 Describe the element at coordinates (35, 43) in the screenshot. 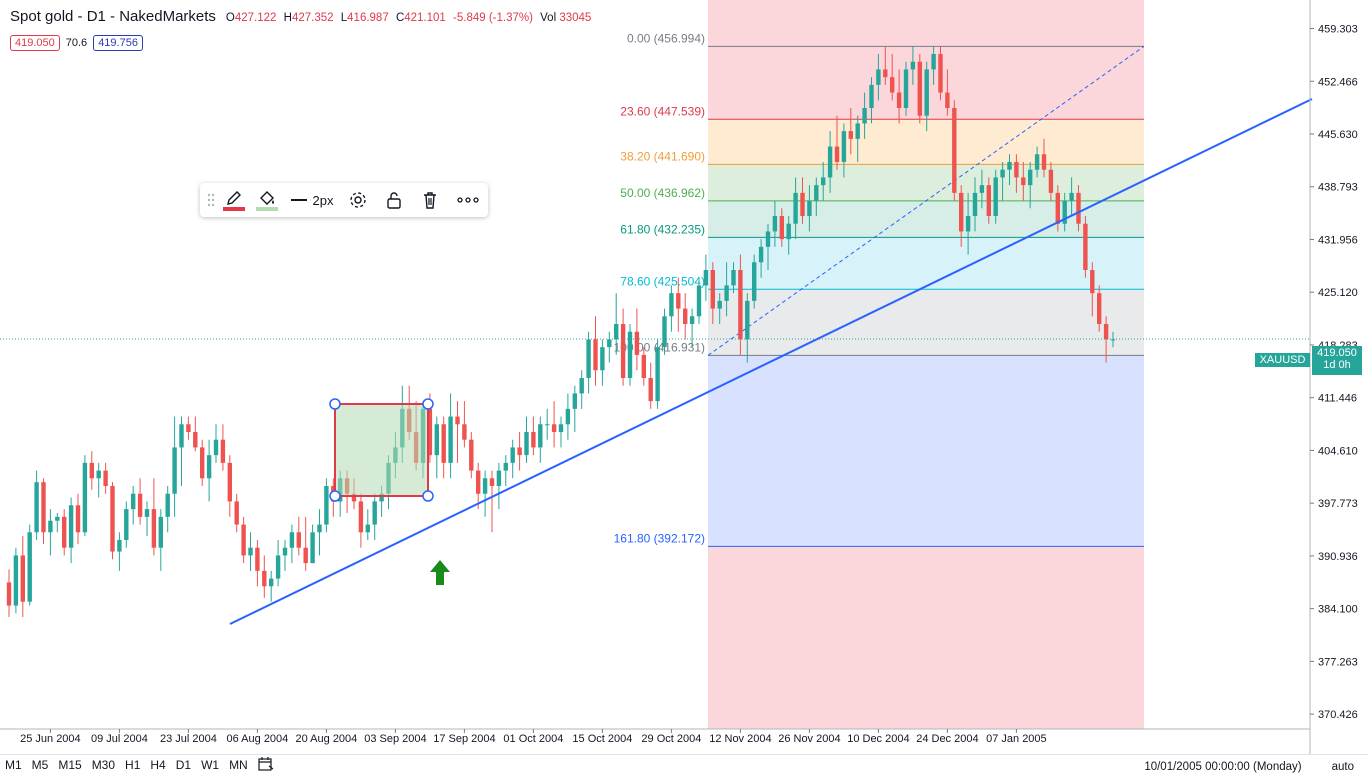

I see `bid-badge: 419.050` at that location.